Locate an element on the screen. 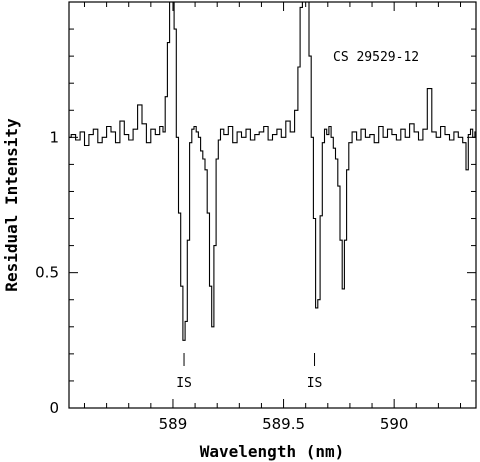 This screenshot has height=462, width=480. x-axis-title: Wavelength (nm) is located at coordinates (272, 451).